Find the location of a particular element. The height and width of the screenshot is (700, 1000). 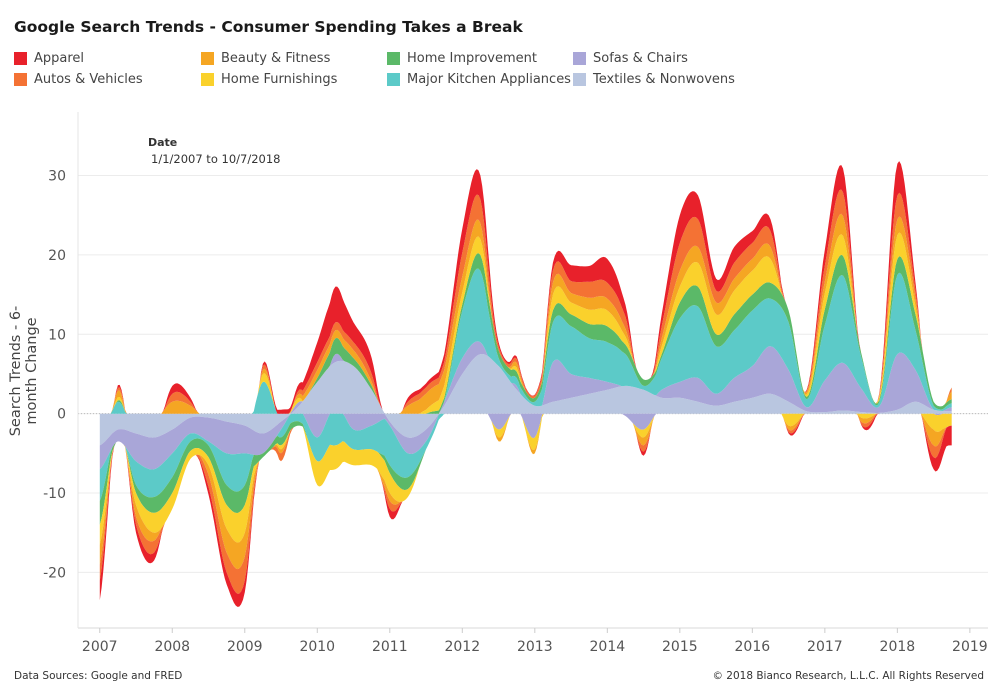

x-tick-label: 2010 is located at coordinates (317, 647).